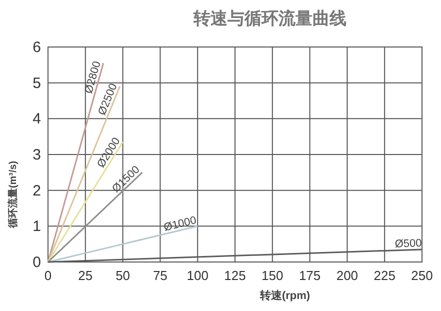 The image size is (441, 311). What do you see at coordinates (36, 191) in the screenshot?
I see `y-tick-label: 2` at bounding box center [36, 191].